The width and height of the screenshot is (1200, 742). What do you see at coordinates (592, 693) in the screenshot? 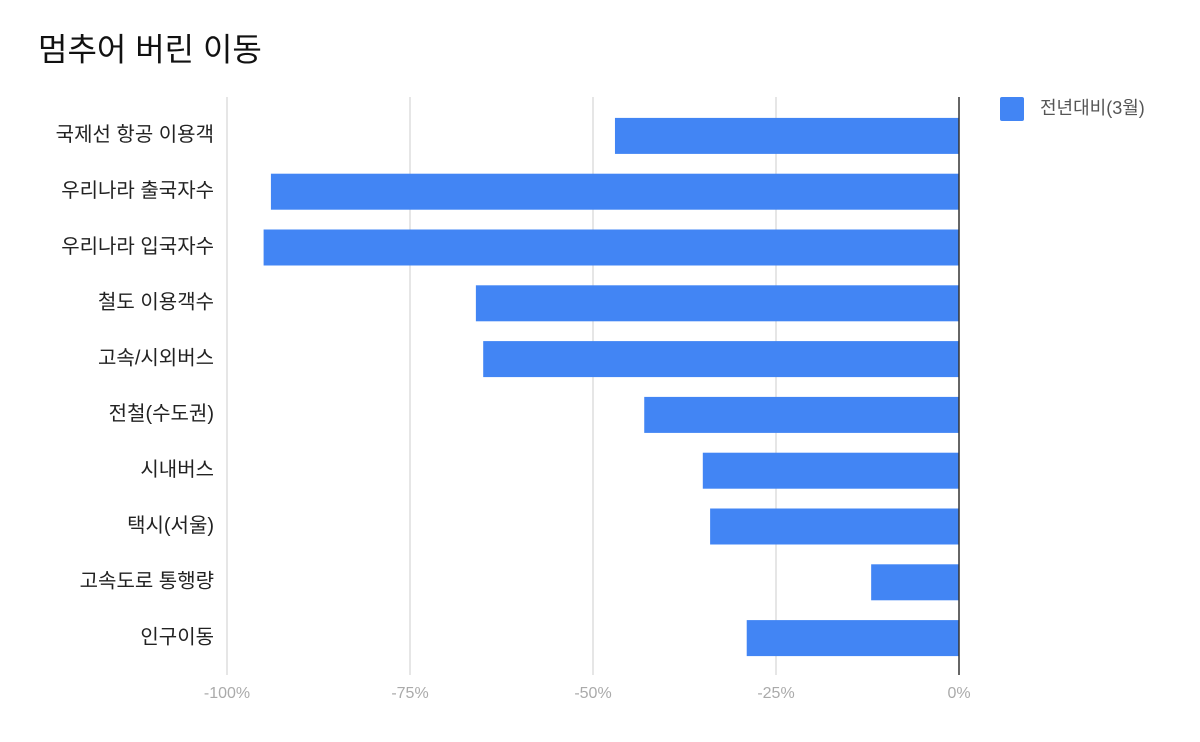
I see `x-tick-label: -50%` at bounding box center [592, 693].